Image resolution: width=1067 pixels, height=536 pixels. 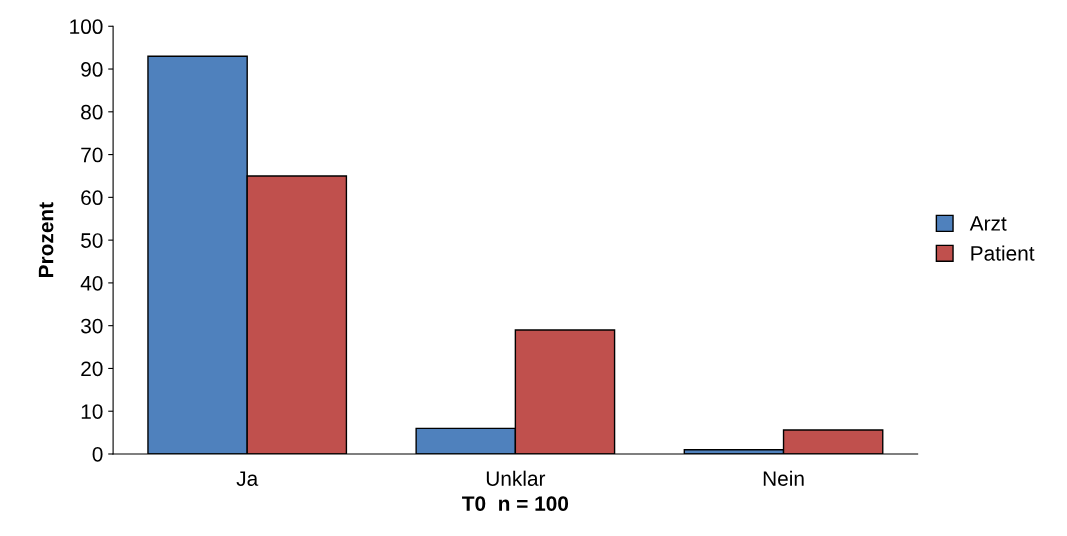 What do you see at coordinates (247, 478) in the screenshot?
I see `x-tick-label: Ja` at bounding box center [247, 478].